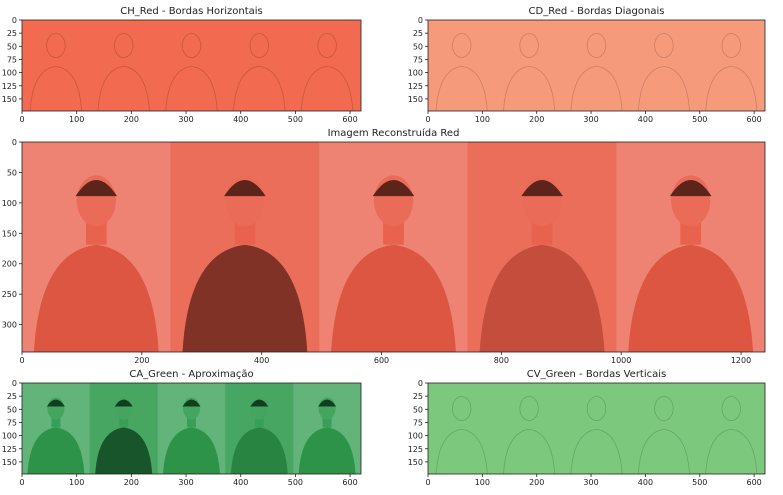 The height and width of the screenshot is (495, 783). What do you see at coordinates (597, 11) in the screenshot?
I see `panel-title: CD_Red - Bordas Diagonais` at bounding box center [597, 11].